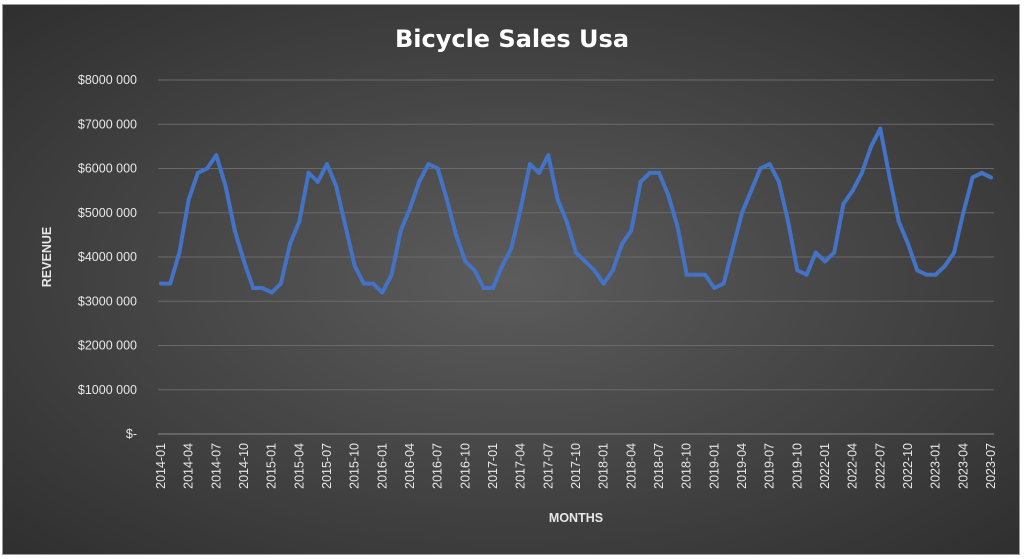 The image size is (1024, 559). Describe the element at coordinates (355, 466) in the screenshot. I see `x-tick-label: 2015-10` at that location.